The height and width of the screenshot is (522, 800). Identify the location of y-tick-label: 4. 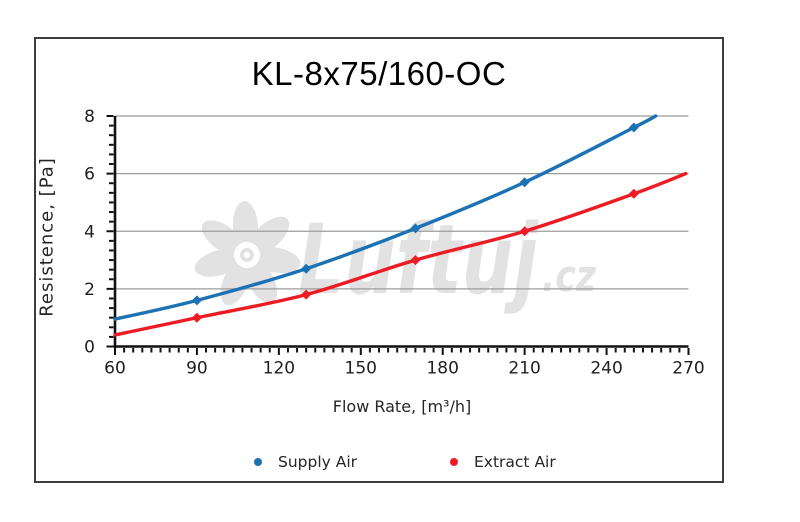
(89, 232).